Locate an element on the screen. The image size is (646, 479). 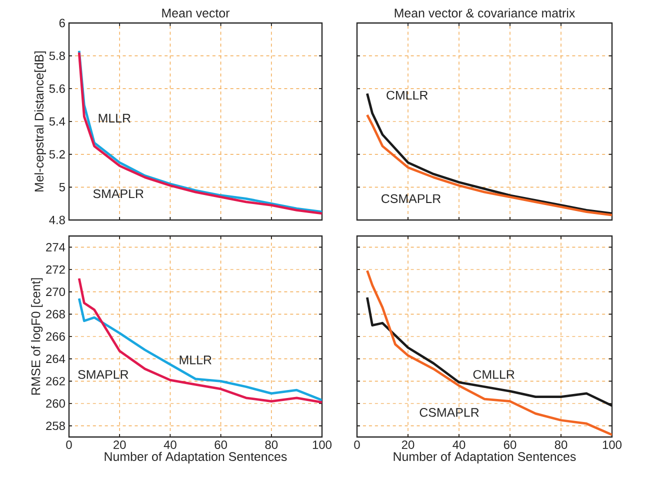
y-tick-label: 5.4 is located at coordinates (57, 121).